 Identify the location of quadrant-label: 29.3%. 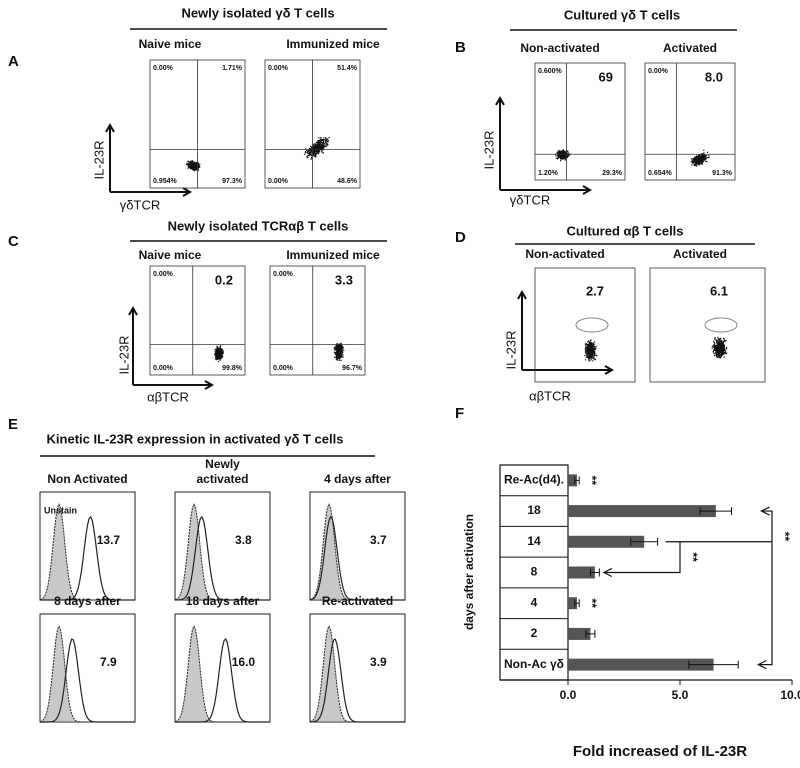
(612, 173).